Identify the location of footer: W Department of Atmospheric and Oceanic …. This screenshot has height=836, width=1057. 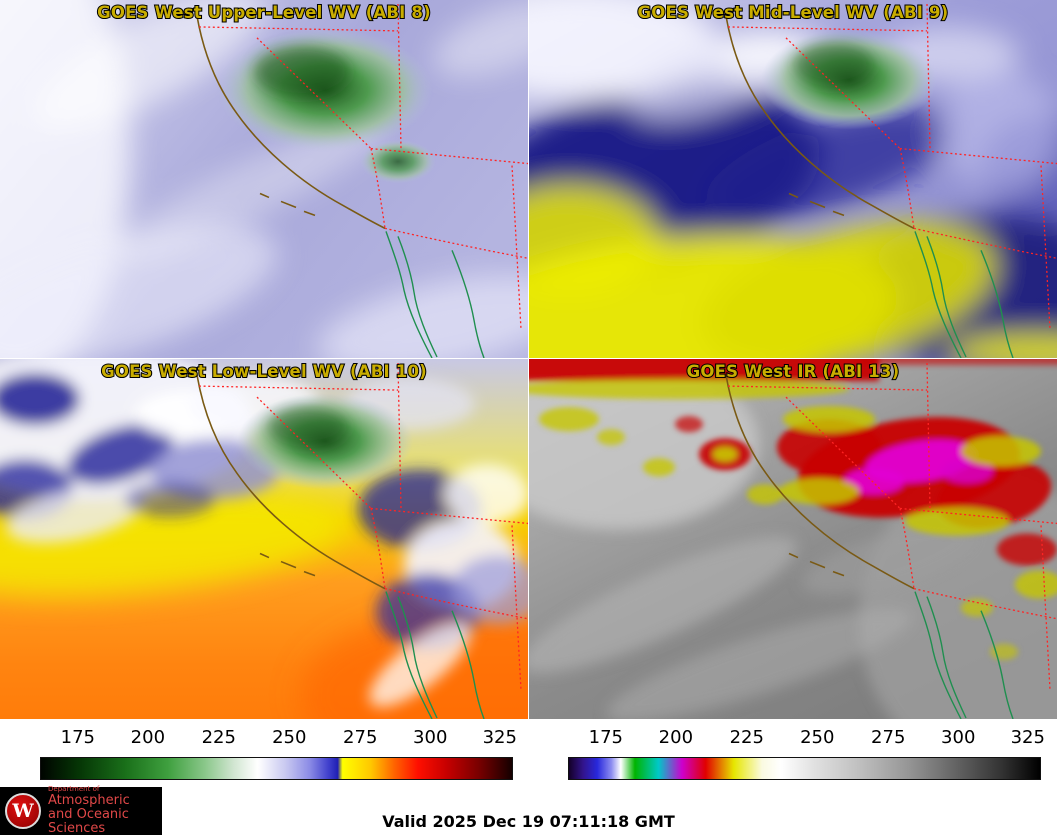
(528, 810).